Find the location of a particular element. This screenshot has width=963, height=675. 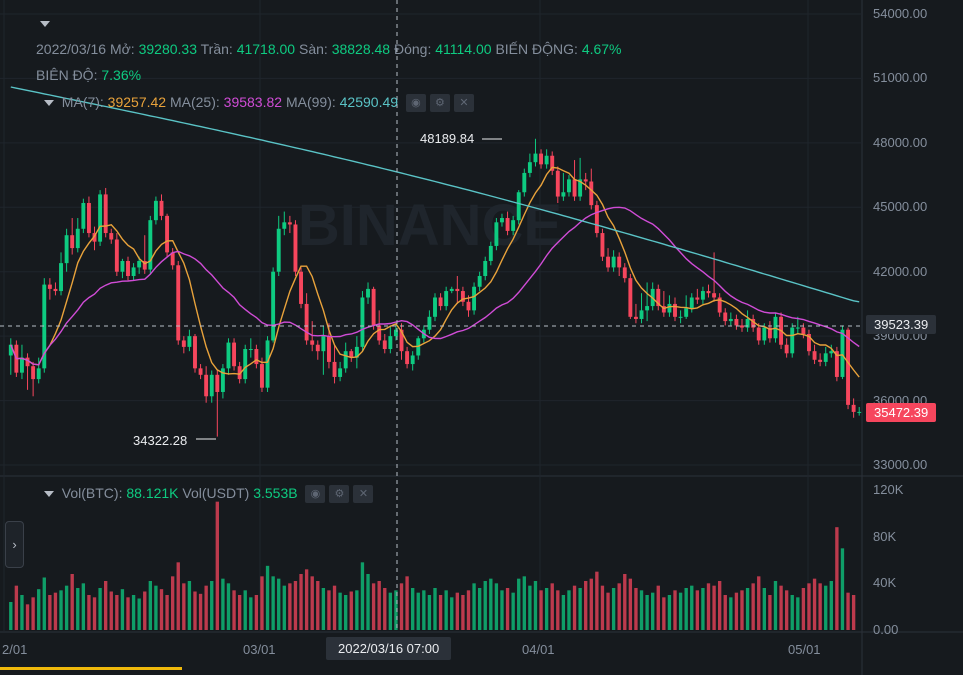

price-tick-label: 54000.00 is located at coordinates (900, 13).